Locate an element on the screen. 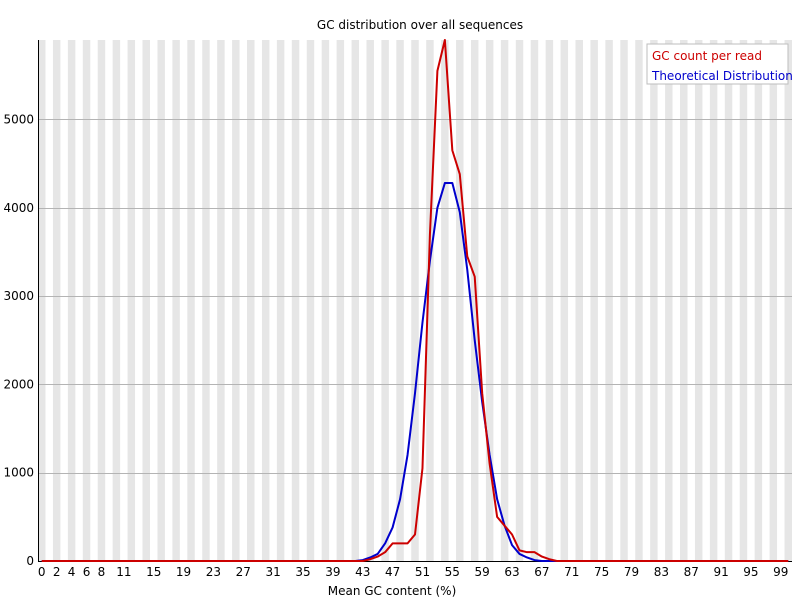 The image size is (800, 600). x-tick-label: 0 is located at coordinates (42, 572).